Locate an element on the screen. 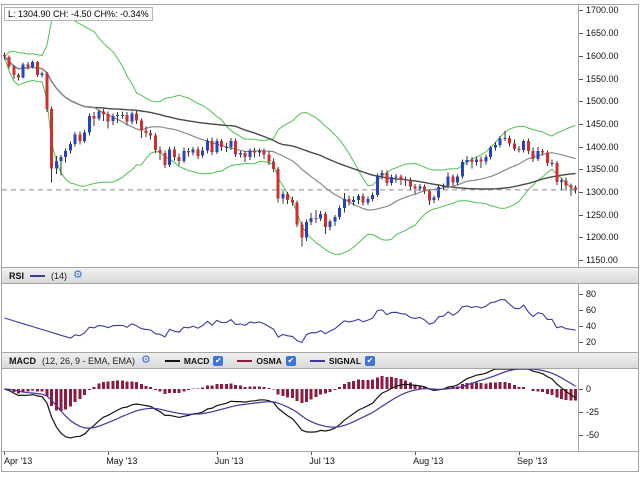 The width and height of the screenshot is (640, 480). rsi-plot is located at coordinates (290, 318).